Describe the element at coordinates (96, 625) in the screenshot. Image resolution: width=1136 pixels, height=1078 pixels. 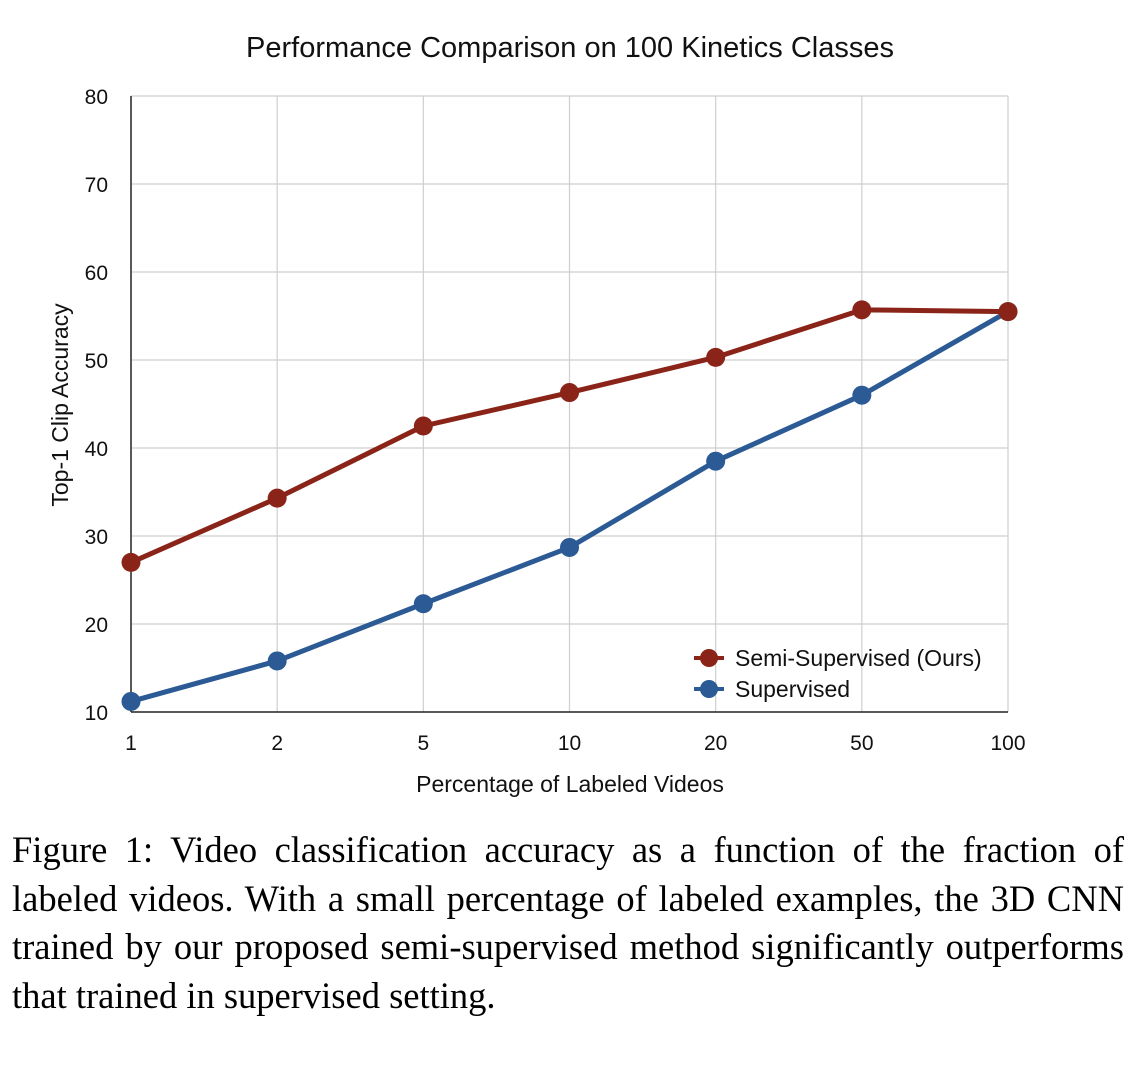
I see `y-tick-label: 20` at that location.